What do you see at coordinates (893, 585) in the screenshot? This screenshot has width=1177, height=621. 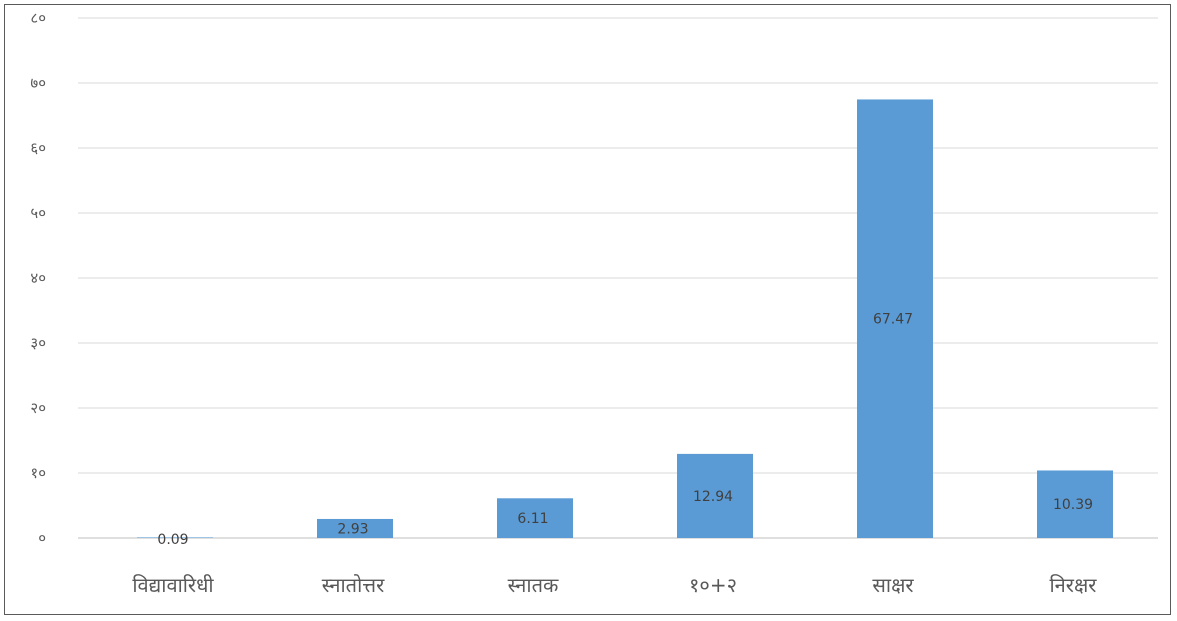 I see `x-tick-label: साक्षर` at bounding box center [893, 585].